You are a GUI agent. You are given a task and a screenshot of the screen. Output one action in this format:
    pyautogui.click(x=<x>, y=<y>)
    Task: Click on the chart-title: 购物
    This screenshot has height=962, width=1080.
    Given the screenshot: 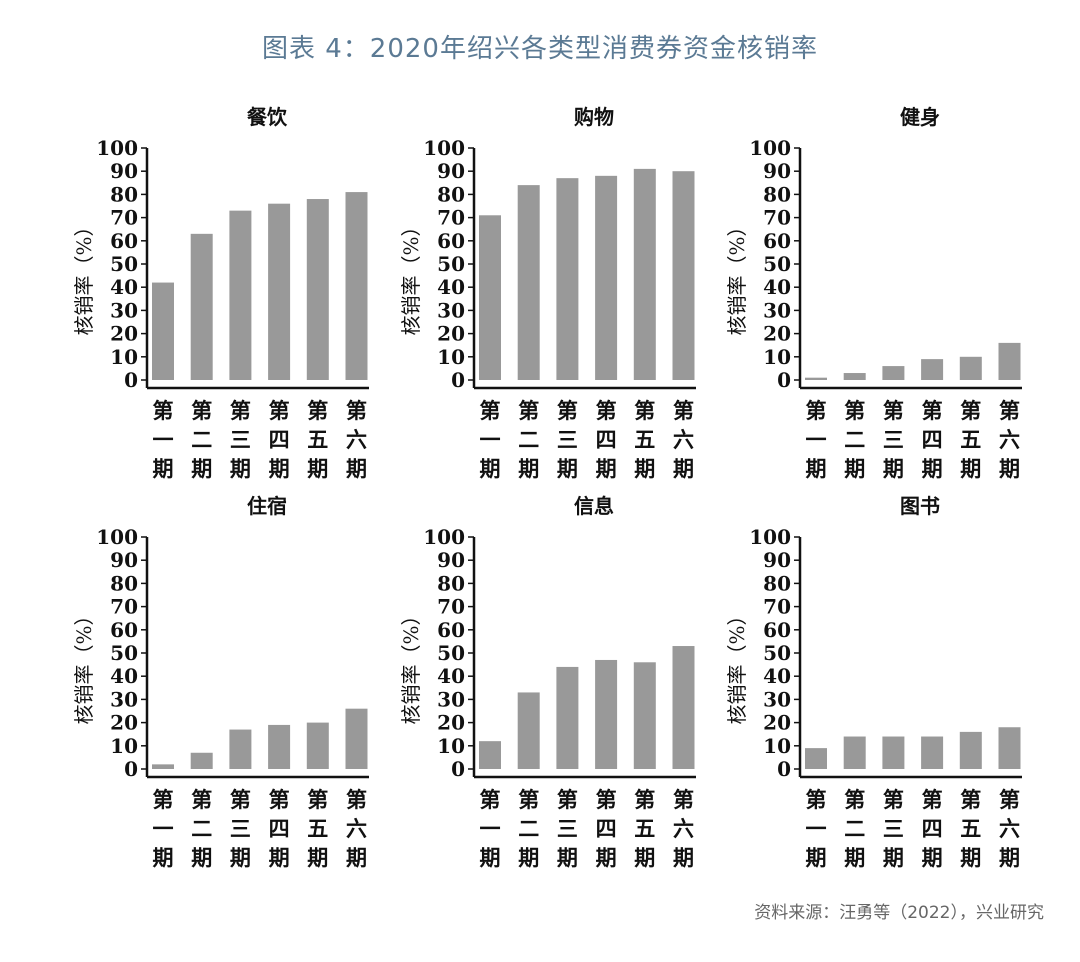 What is the action you would take?
    pyautogui.click(x=594, y=117)
    